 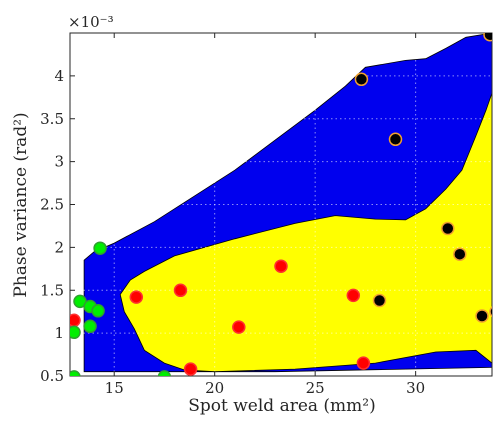 What do you see at coordinates (214, 388) in the screenshot?
I see `x-tick-label-1: 20` at bounding box center [214, 388].